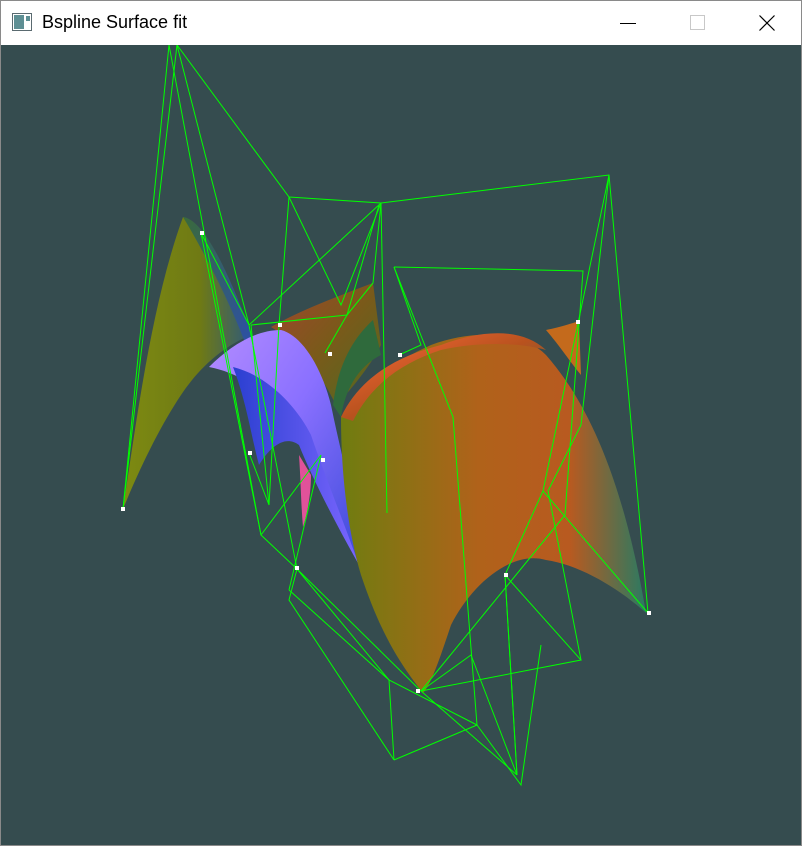  Describe the element at coordinates (187, 363) in the screenshot. I see `surface-patch-left` at that location.